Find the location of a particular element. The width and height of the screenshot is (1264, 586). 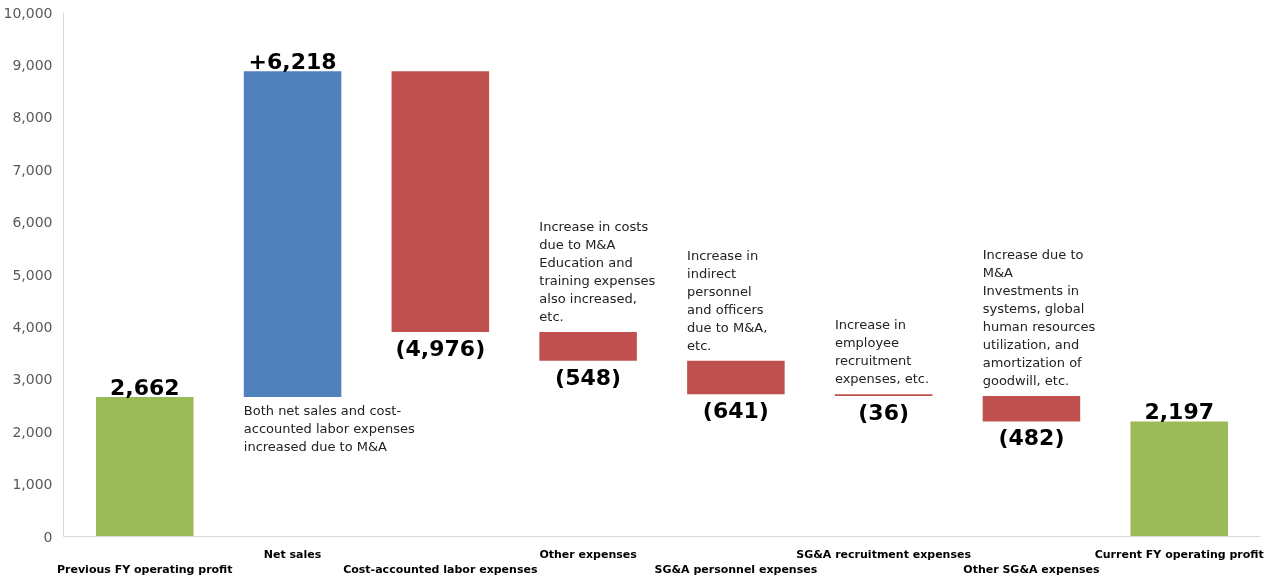

y-tick-label: 4,000 is located at coordinates (32, 326).